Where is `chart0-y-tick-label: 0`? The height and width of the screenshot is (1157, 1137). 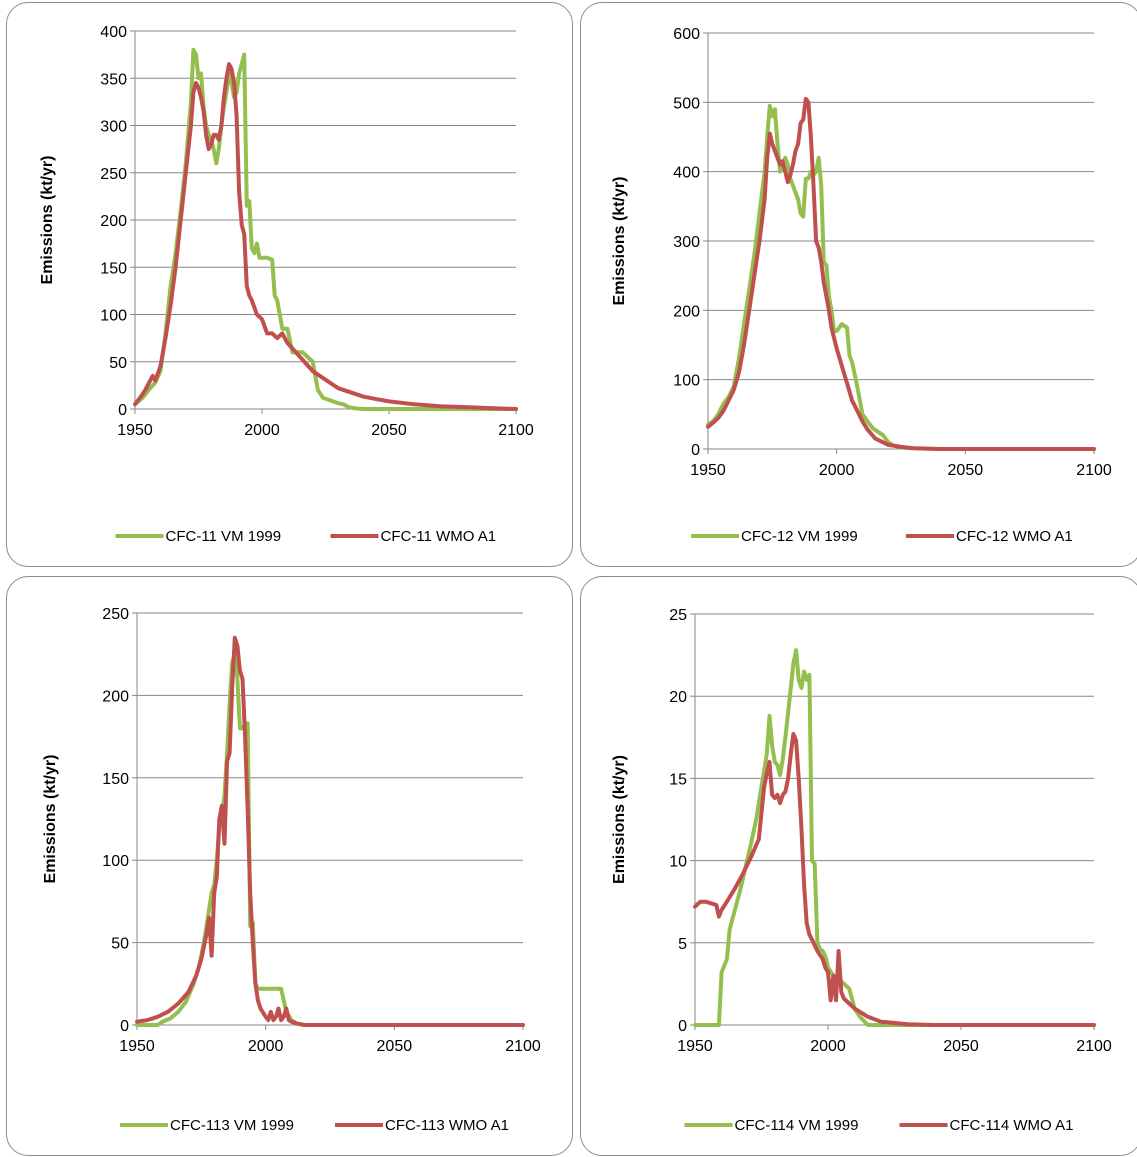 chart0-y-tick-label: 0 is located at coordinates (122, 410).